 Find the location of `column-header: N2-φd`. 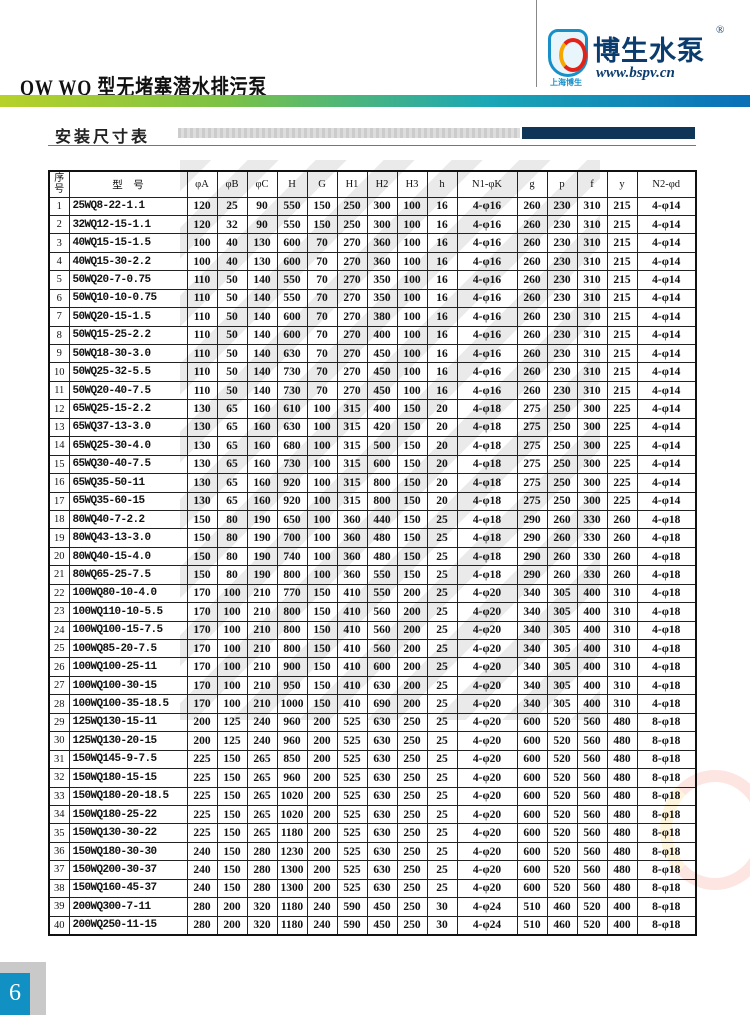

column-header: N2-φd is located at coordinates (666, 184).